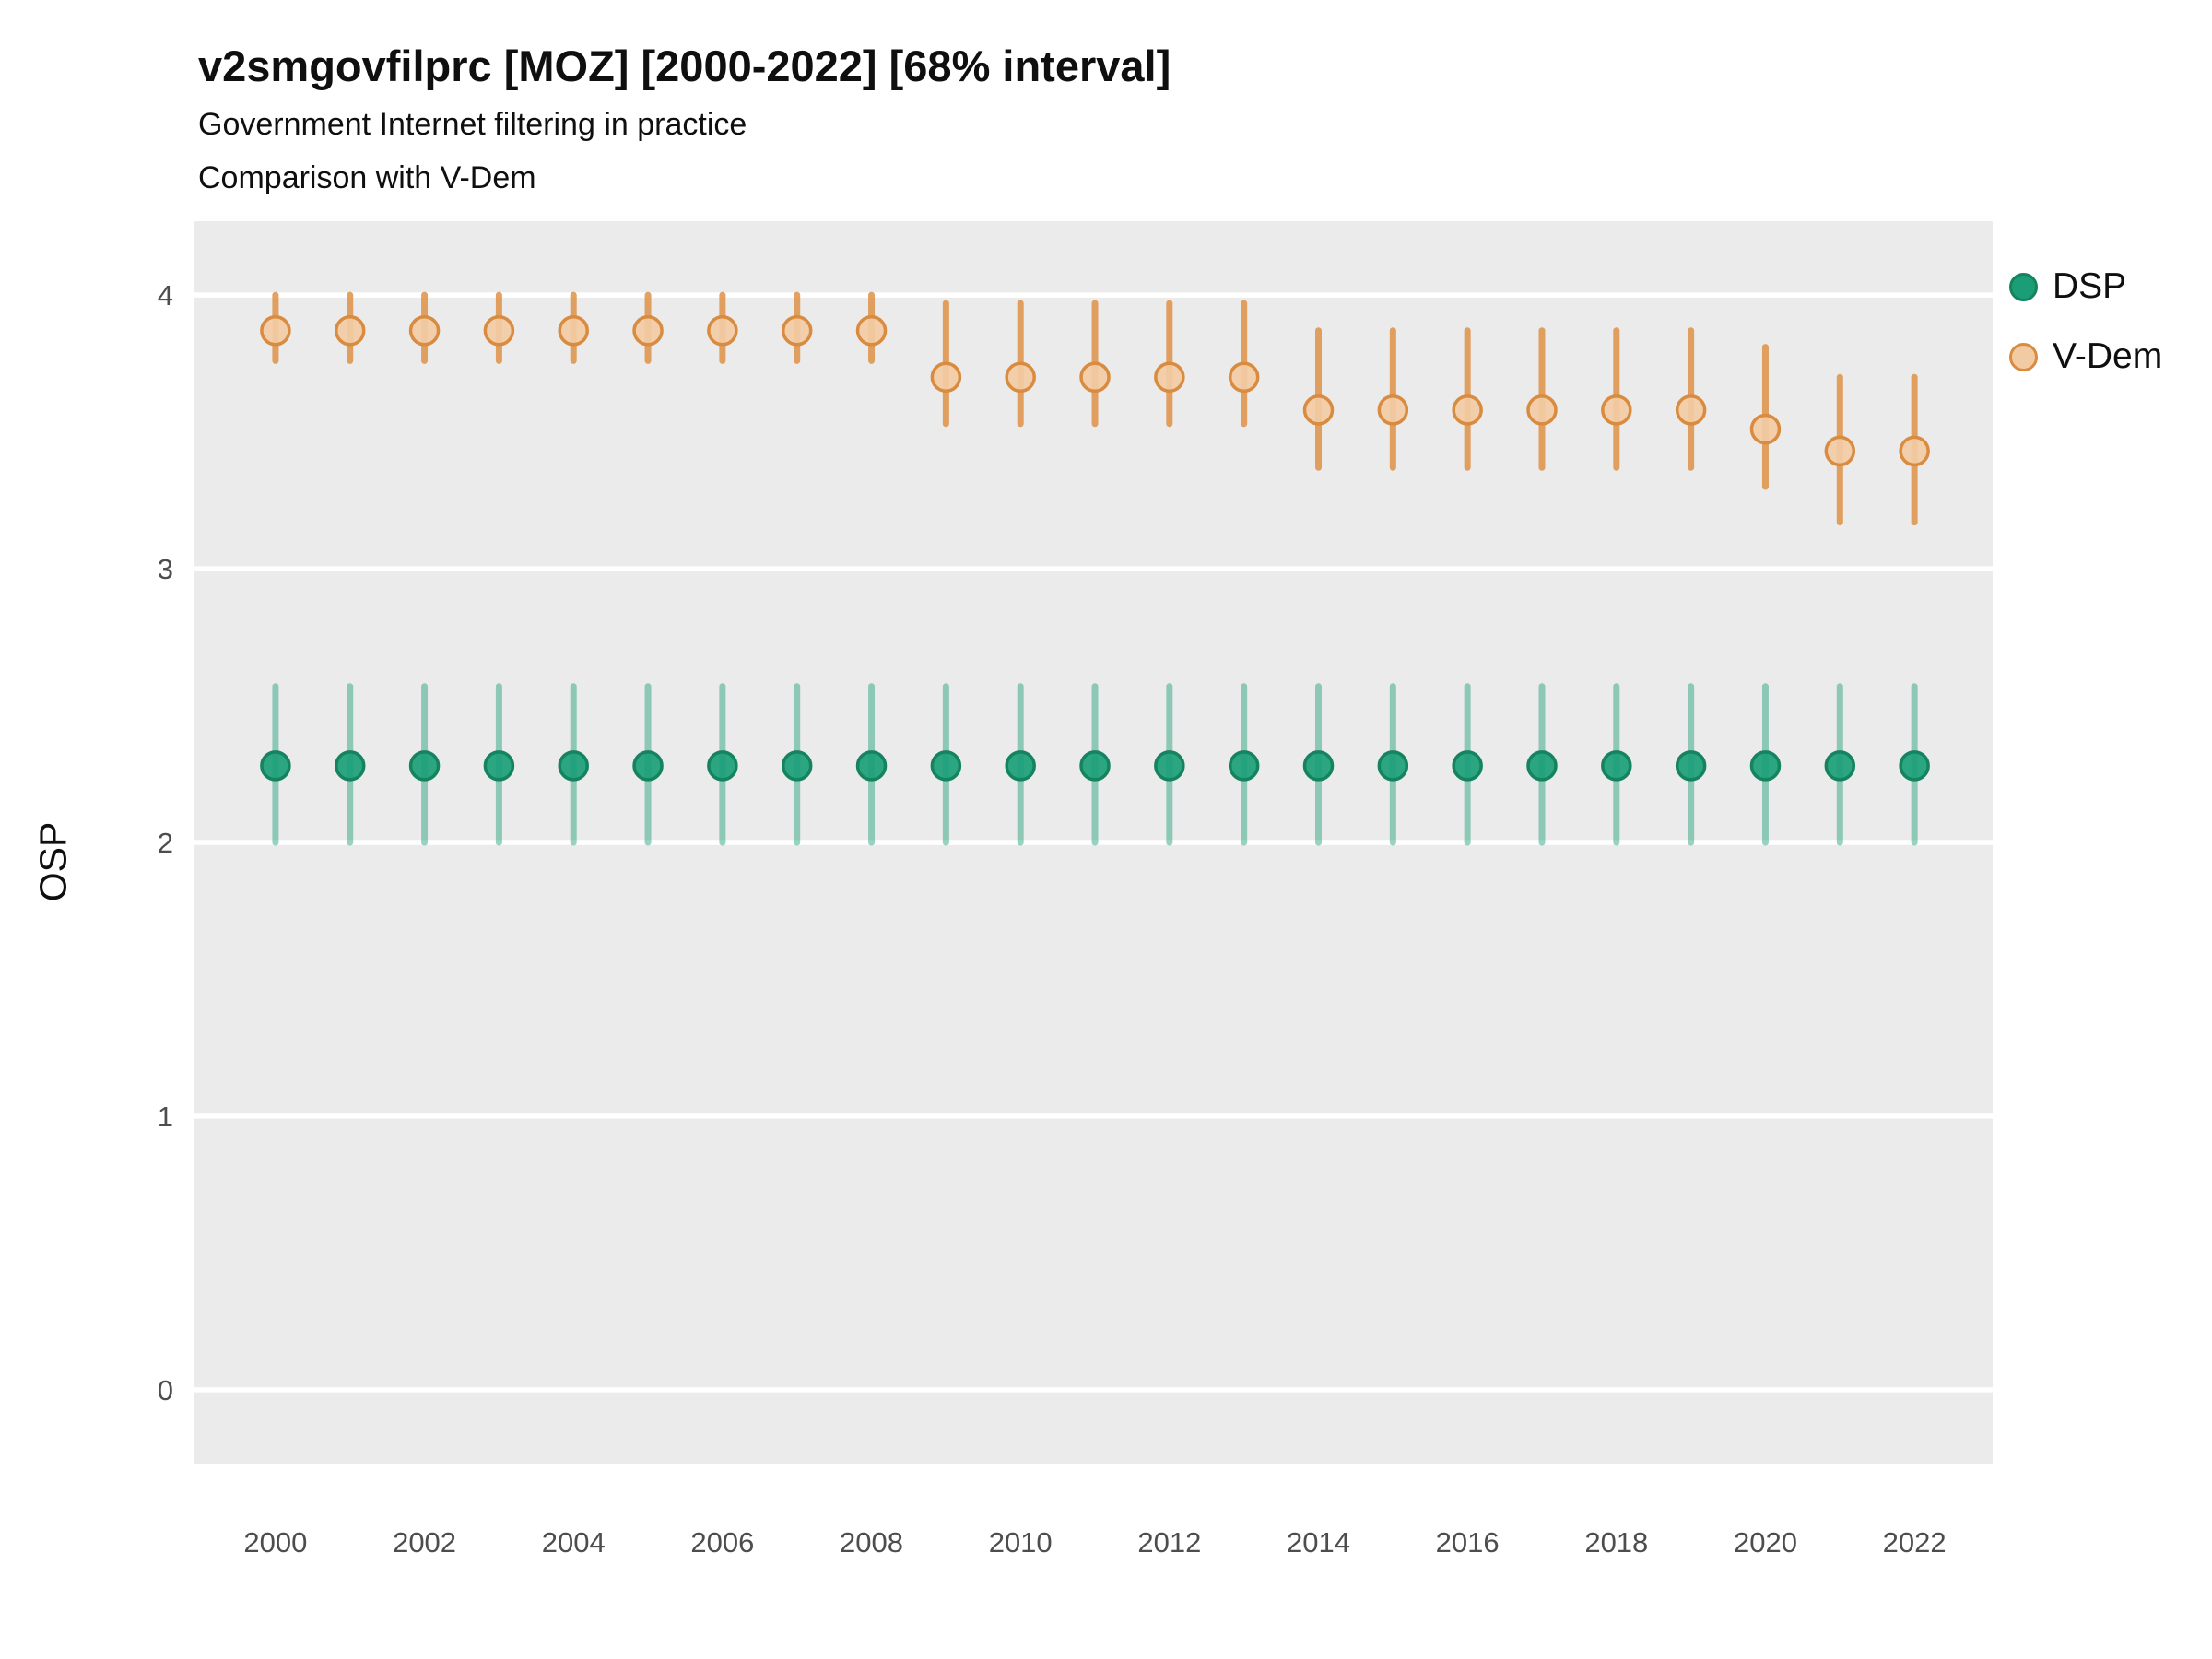  I want to click on legend: DSP V-Dem, so click(2085, 321).